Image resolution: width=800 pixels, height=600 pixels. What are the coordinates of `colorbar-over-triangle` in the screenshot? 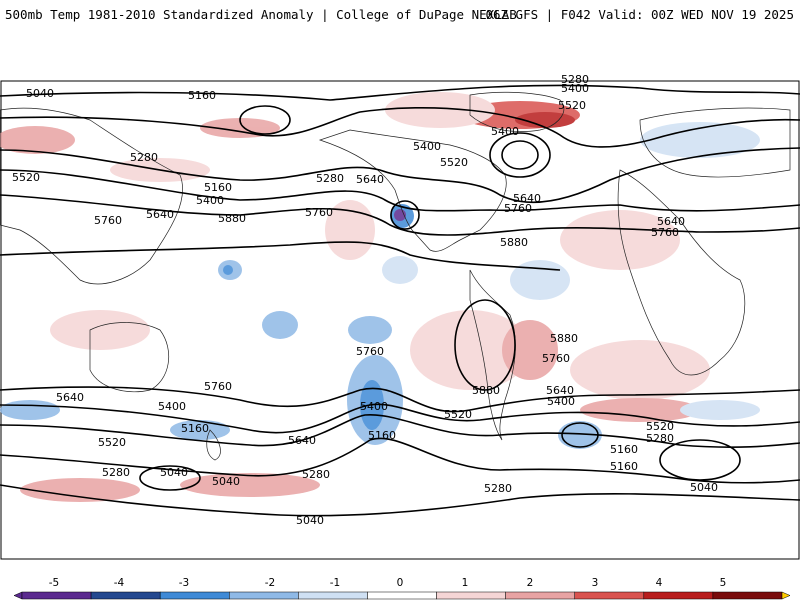 It's located at (786, 595).